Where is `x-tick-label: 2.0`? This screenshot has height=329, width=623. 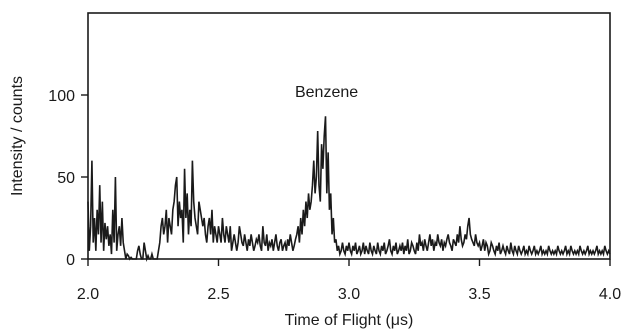
x-tick-label: 2.0 is located at coordinates (88, 294).